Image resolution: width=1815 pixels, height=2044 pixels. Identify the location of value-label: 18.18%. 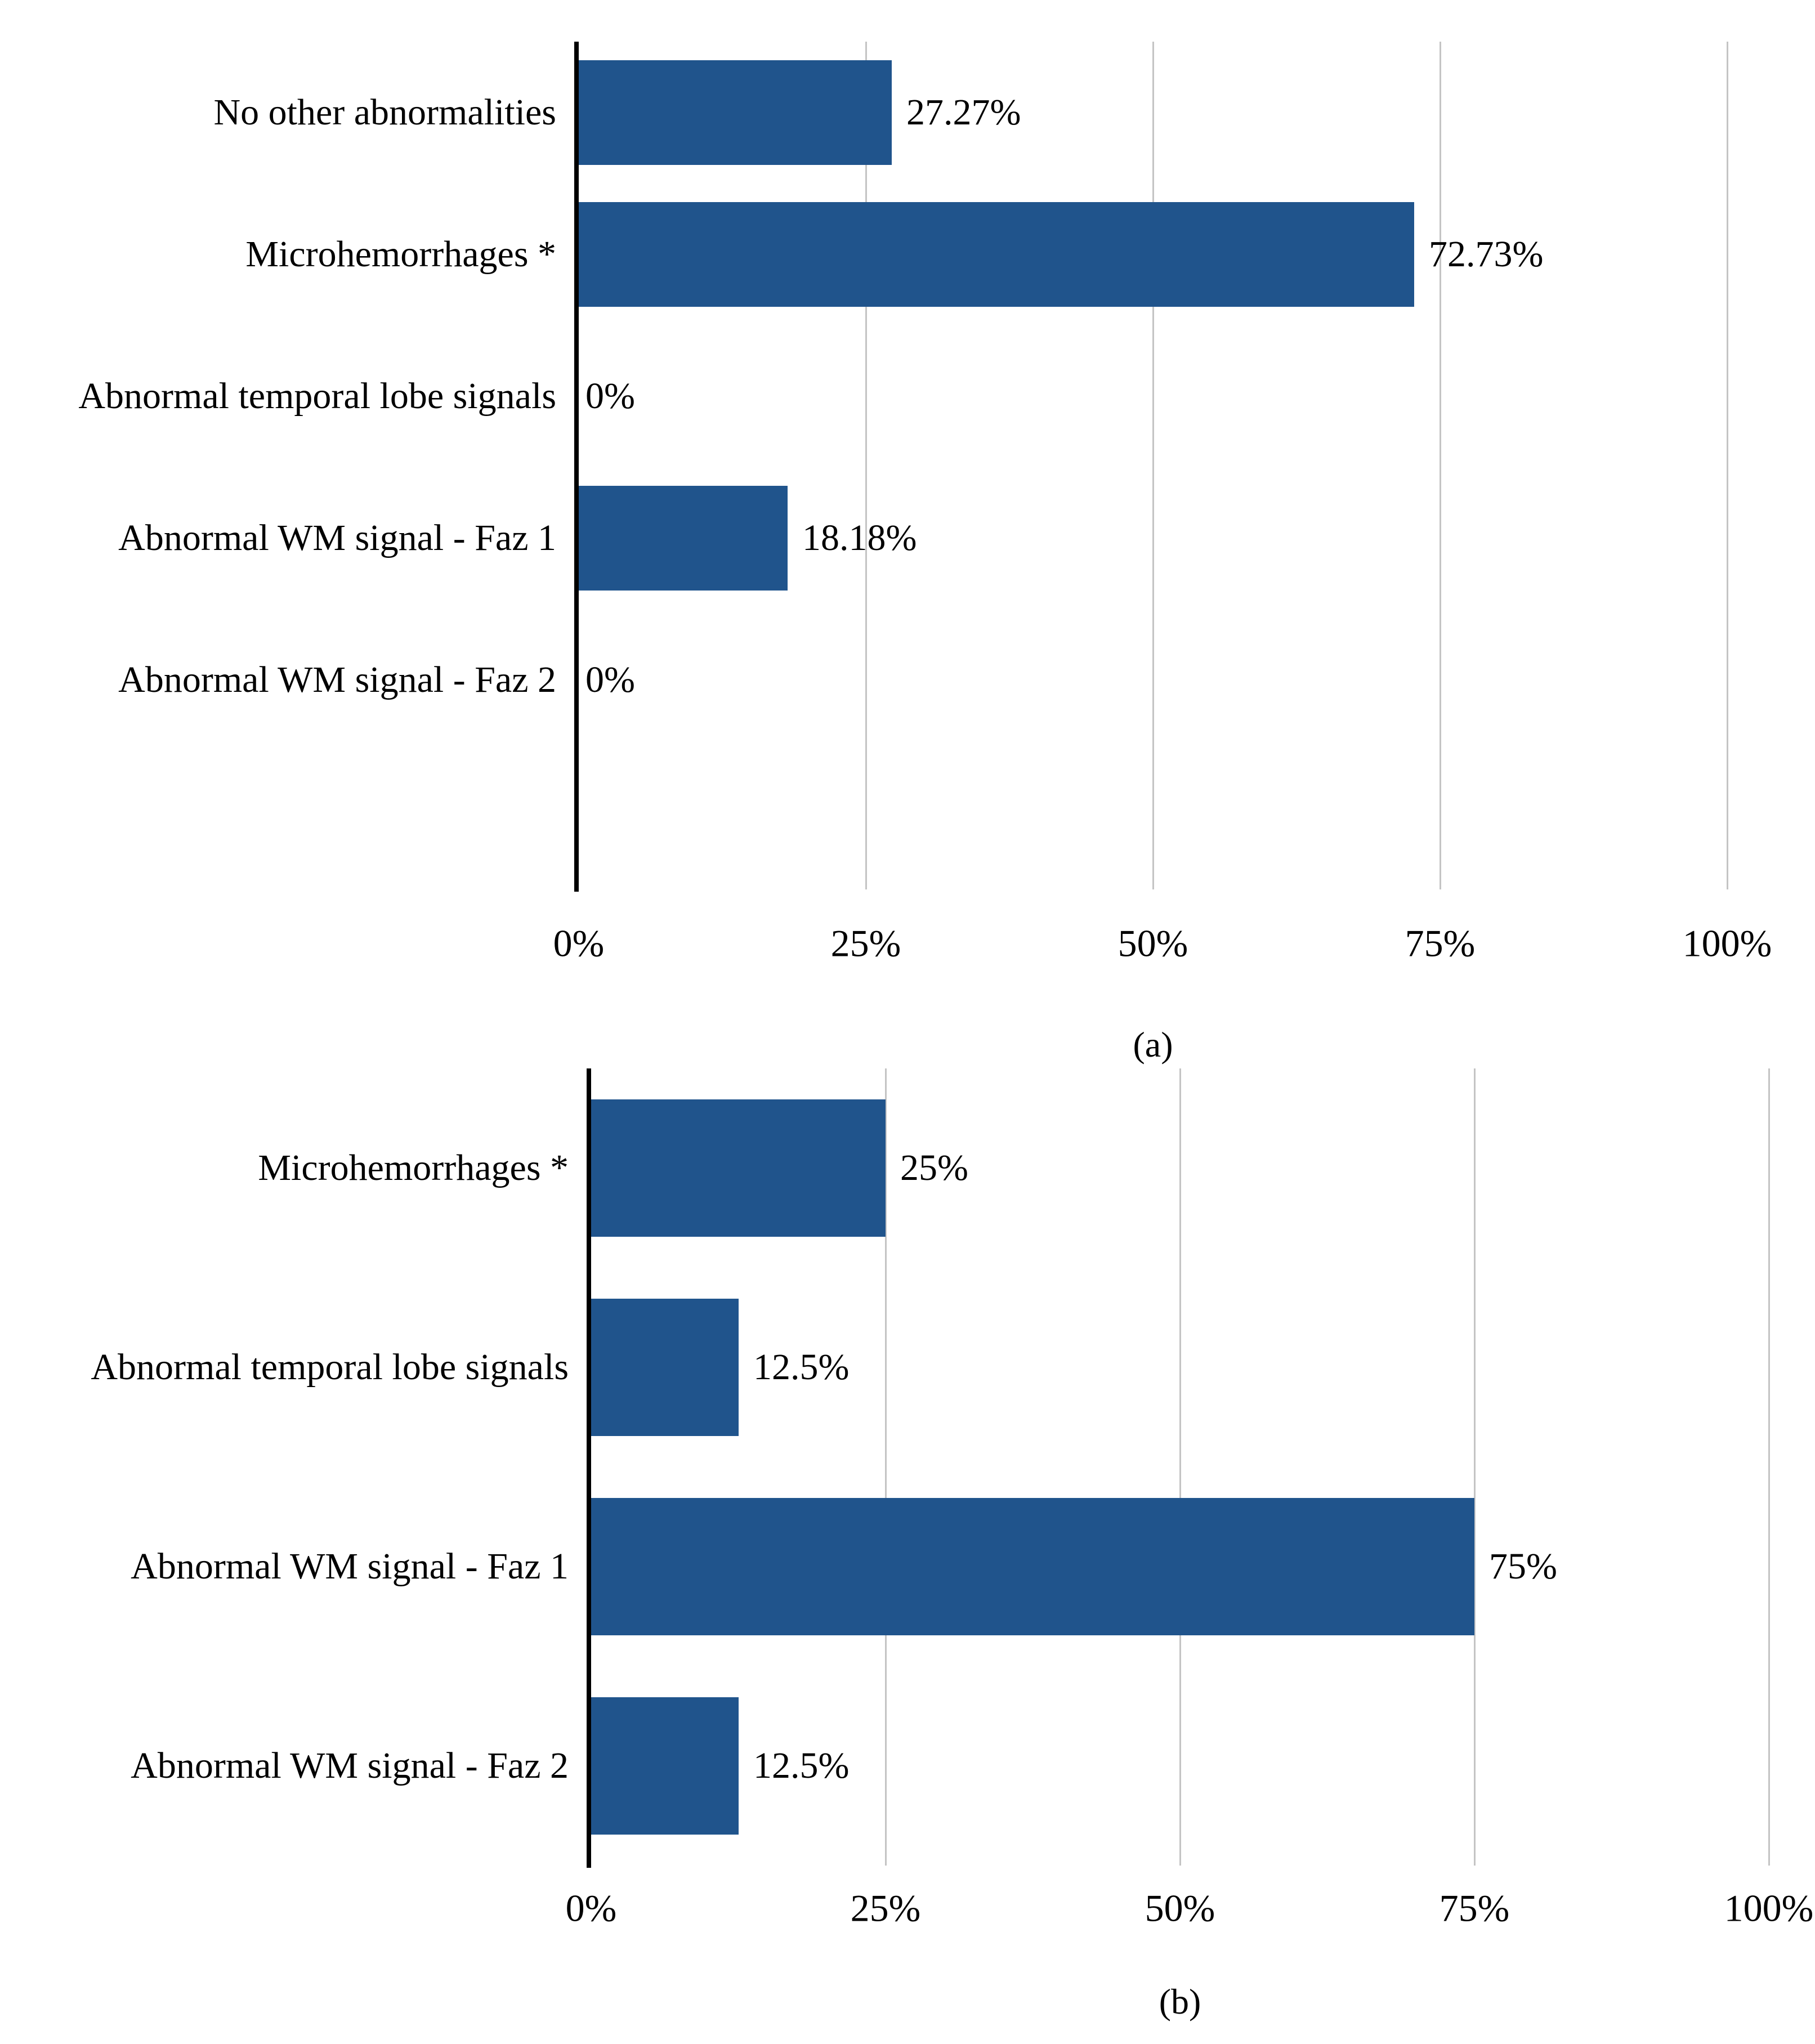
(859, 537).